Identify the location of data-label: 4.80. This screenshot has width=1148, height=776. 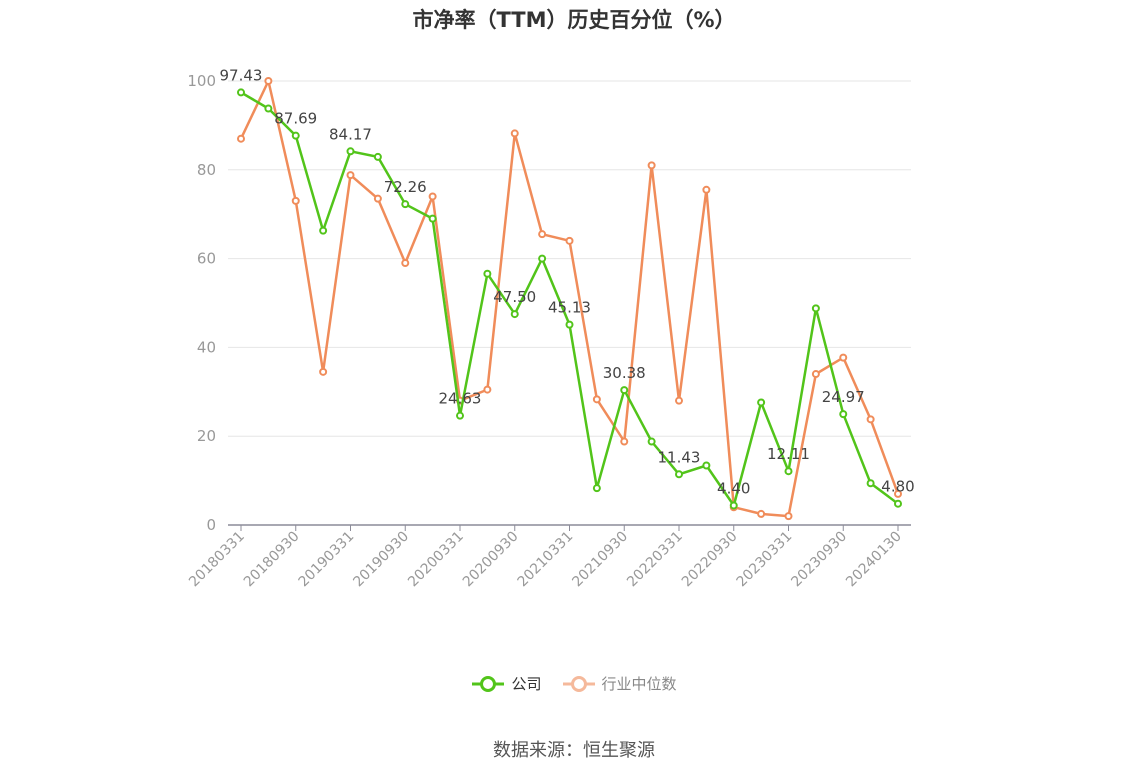
(897, 487).